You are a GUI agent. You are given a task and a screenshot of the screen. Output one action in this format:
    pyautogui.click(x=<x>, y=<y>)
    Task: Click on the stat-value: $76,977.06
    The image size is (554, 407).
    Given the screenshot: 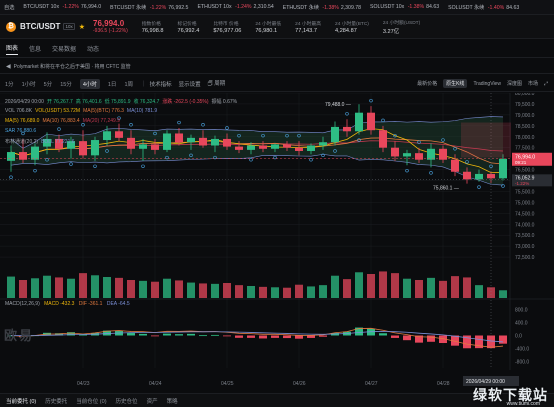 What is the action you would take?
    pyautogui.click(x=227, y=30)
    